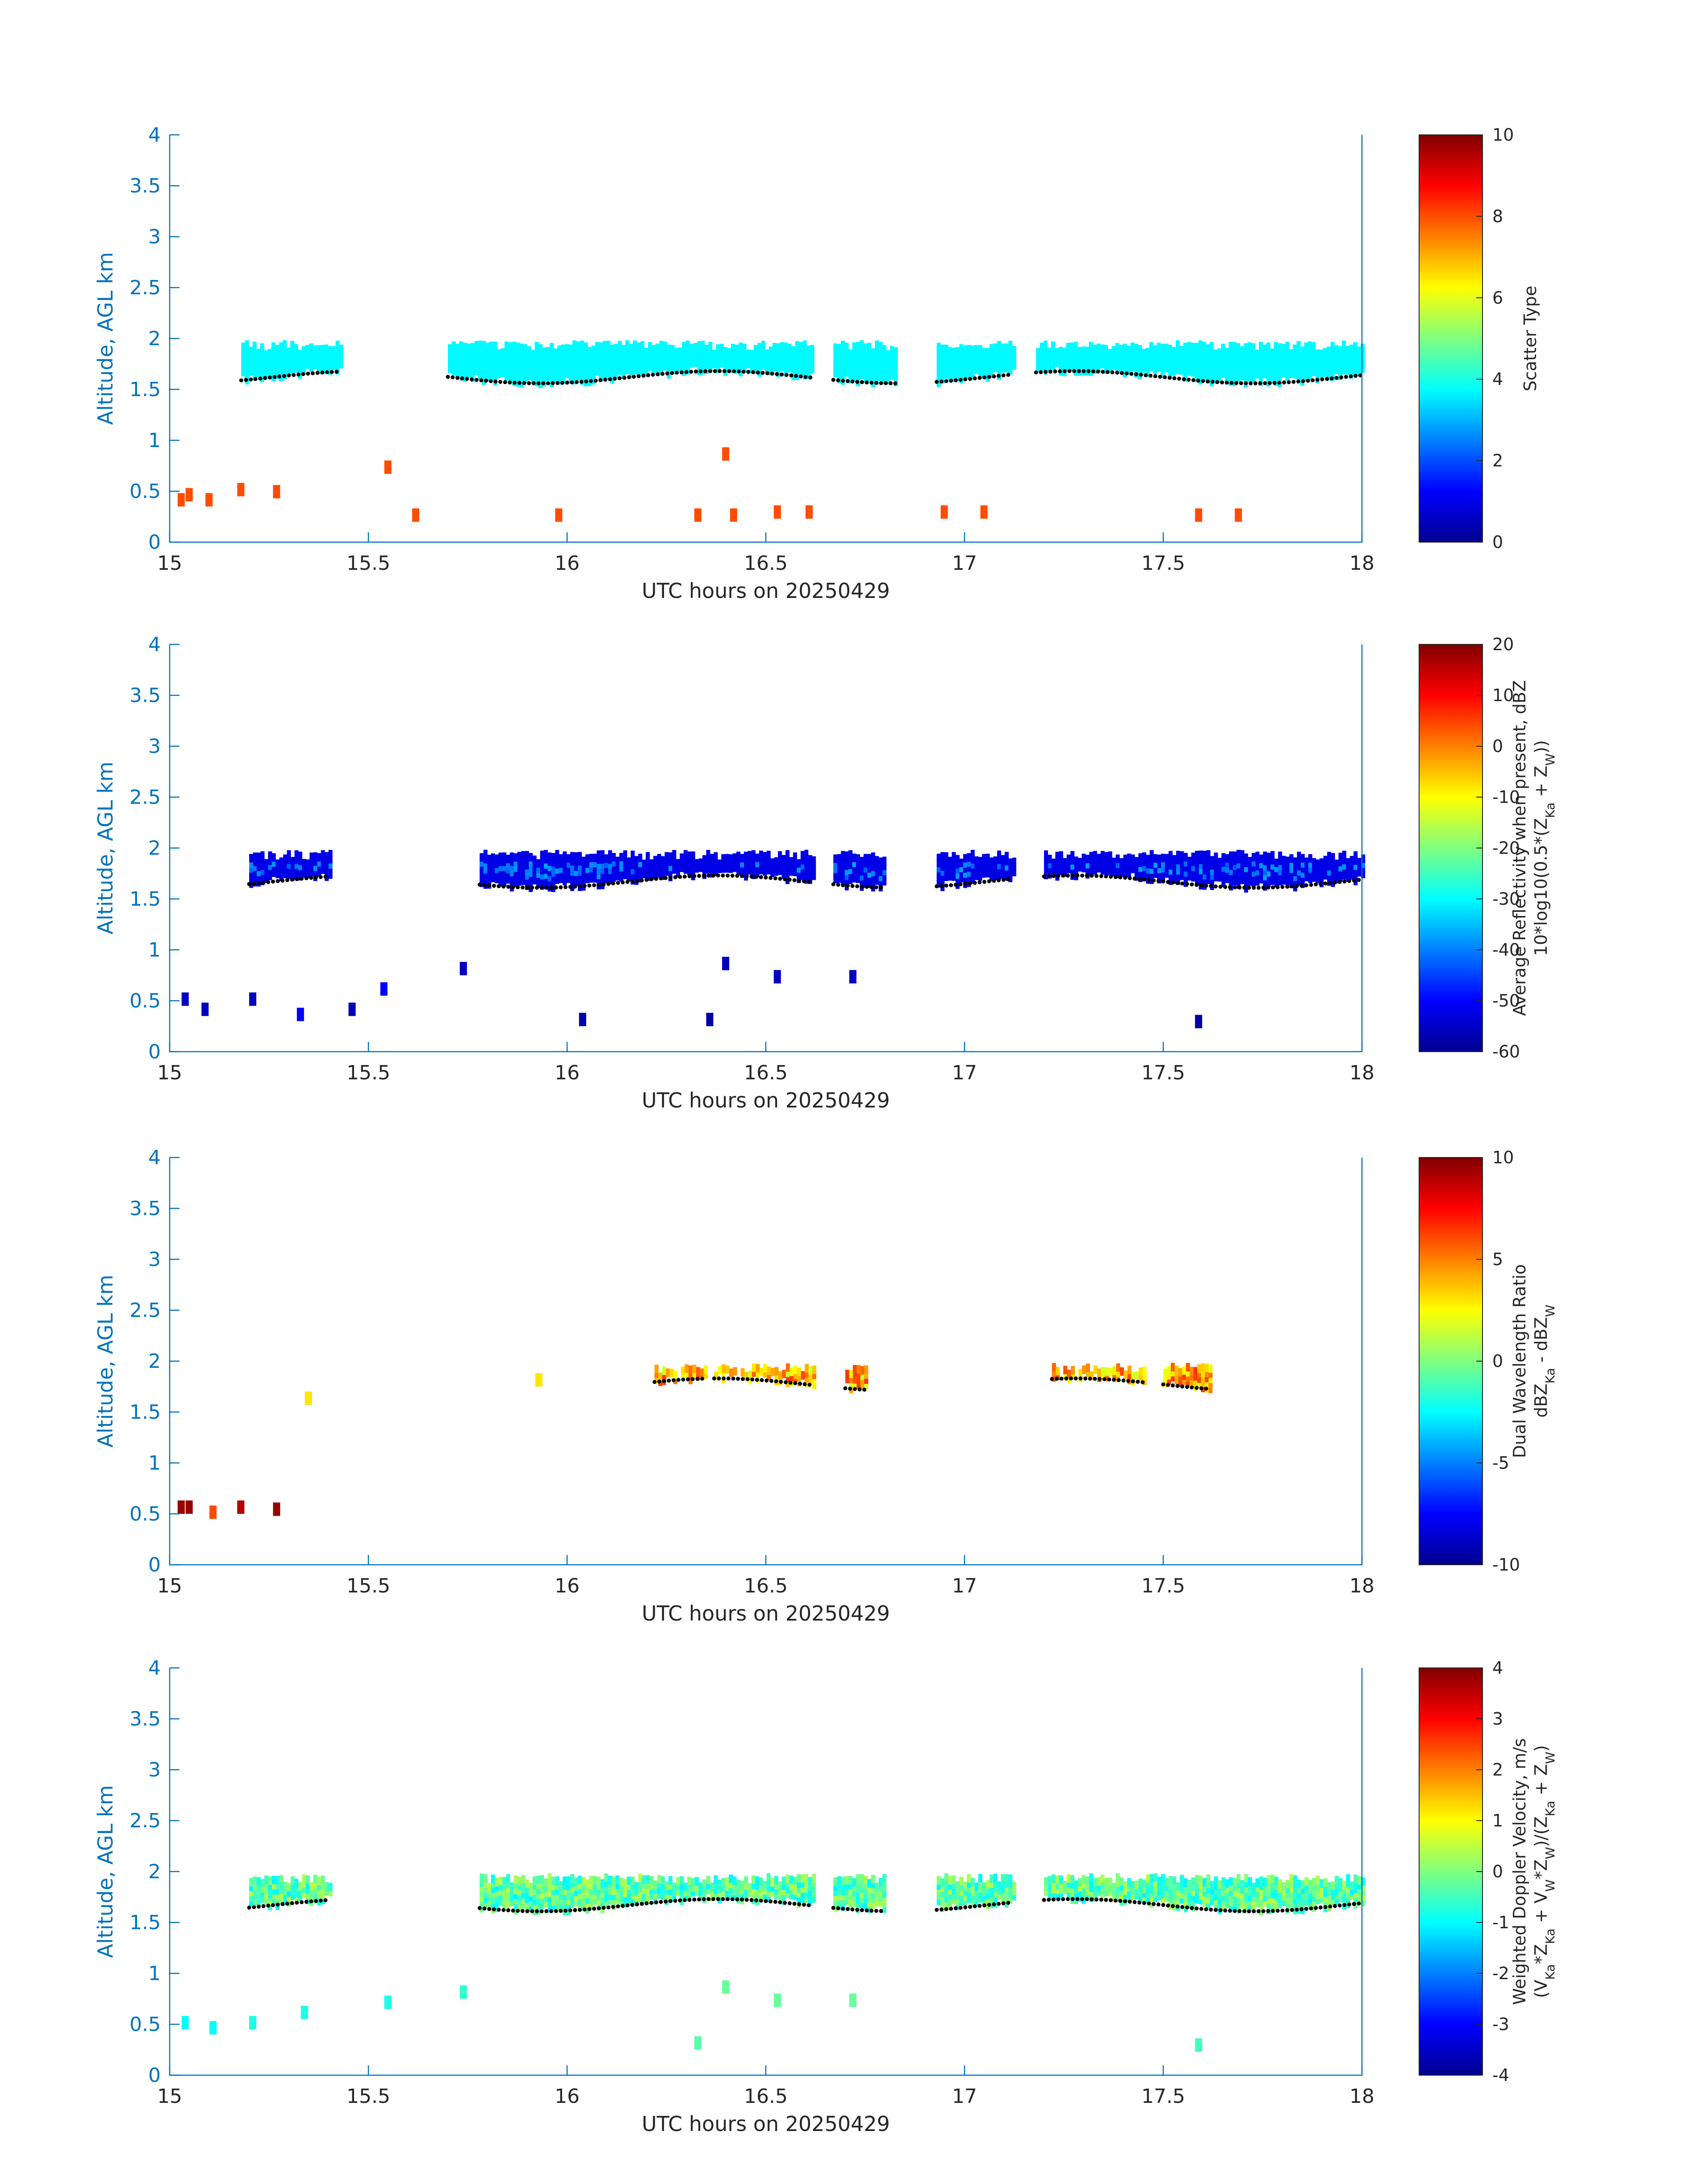  What do you see at coordinates (154, 1565) in the screenshot?
I see `y-tick-label: 0` at bounding box center [154, 1565].